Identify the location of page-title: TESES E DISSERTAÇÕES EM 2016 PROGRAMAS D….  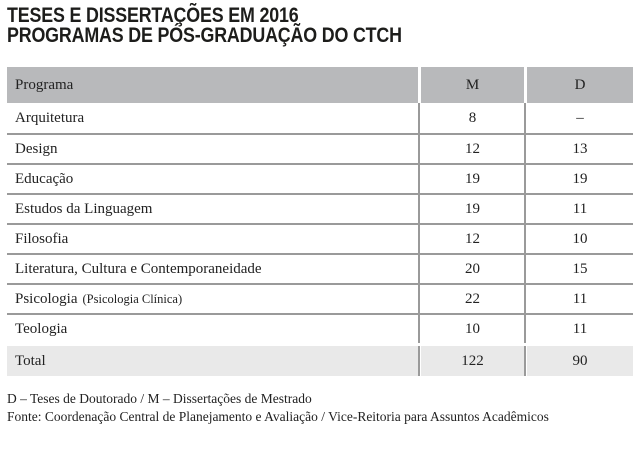
(323, 25).